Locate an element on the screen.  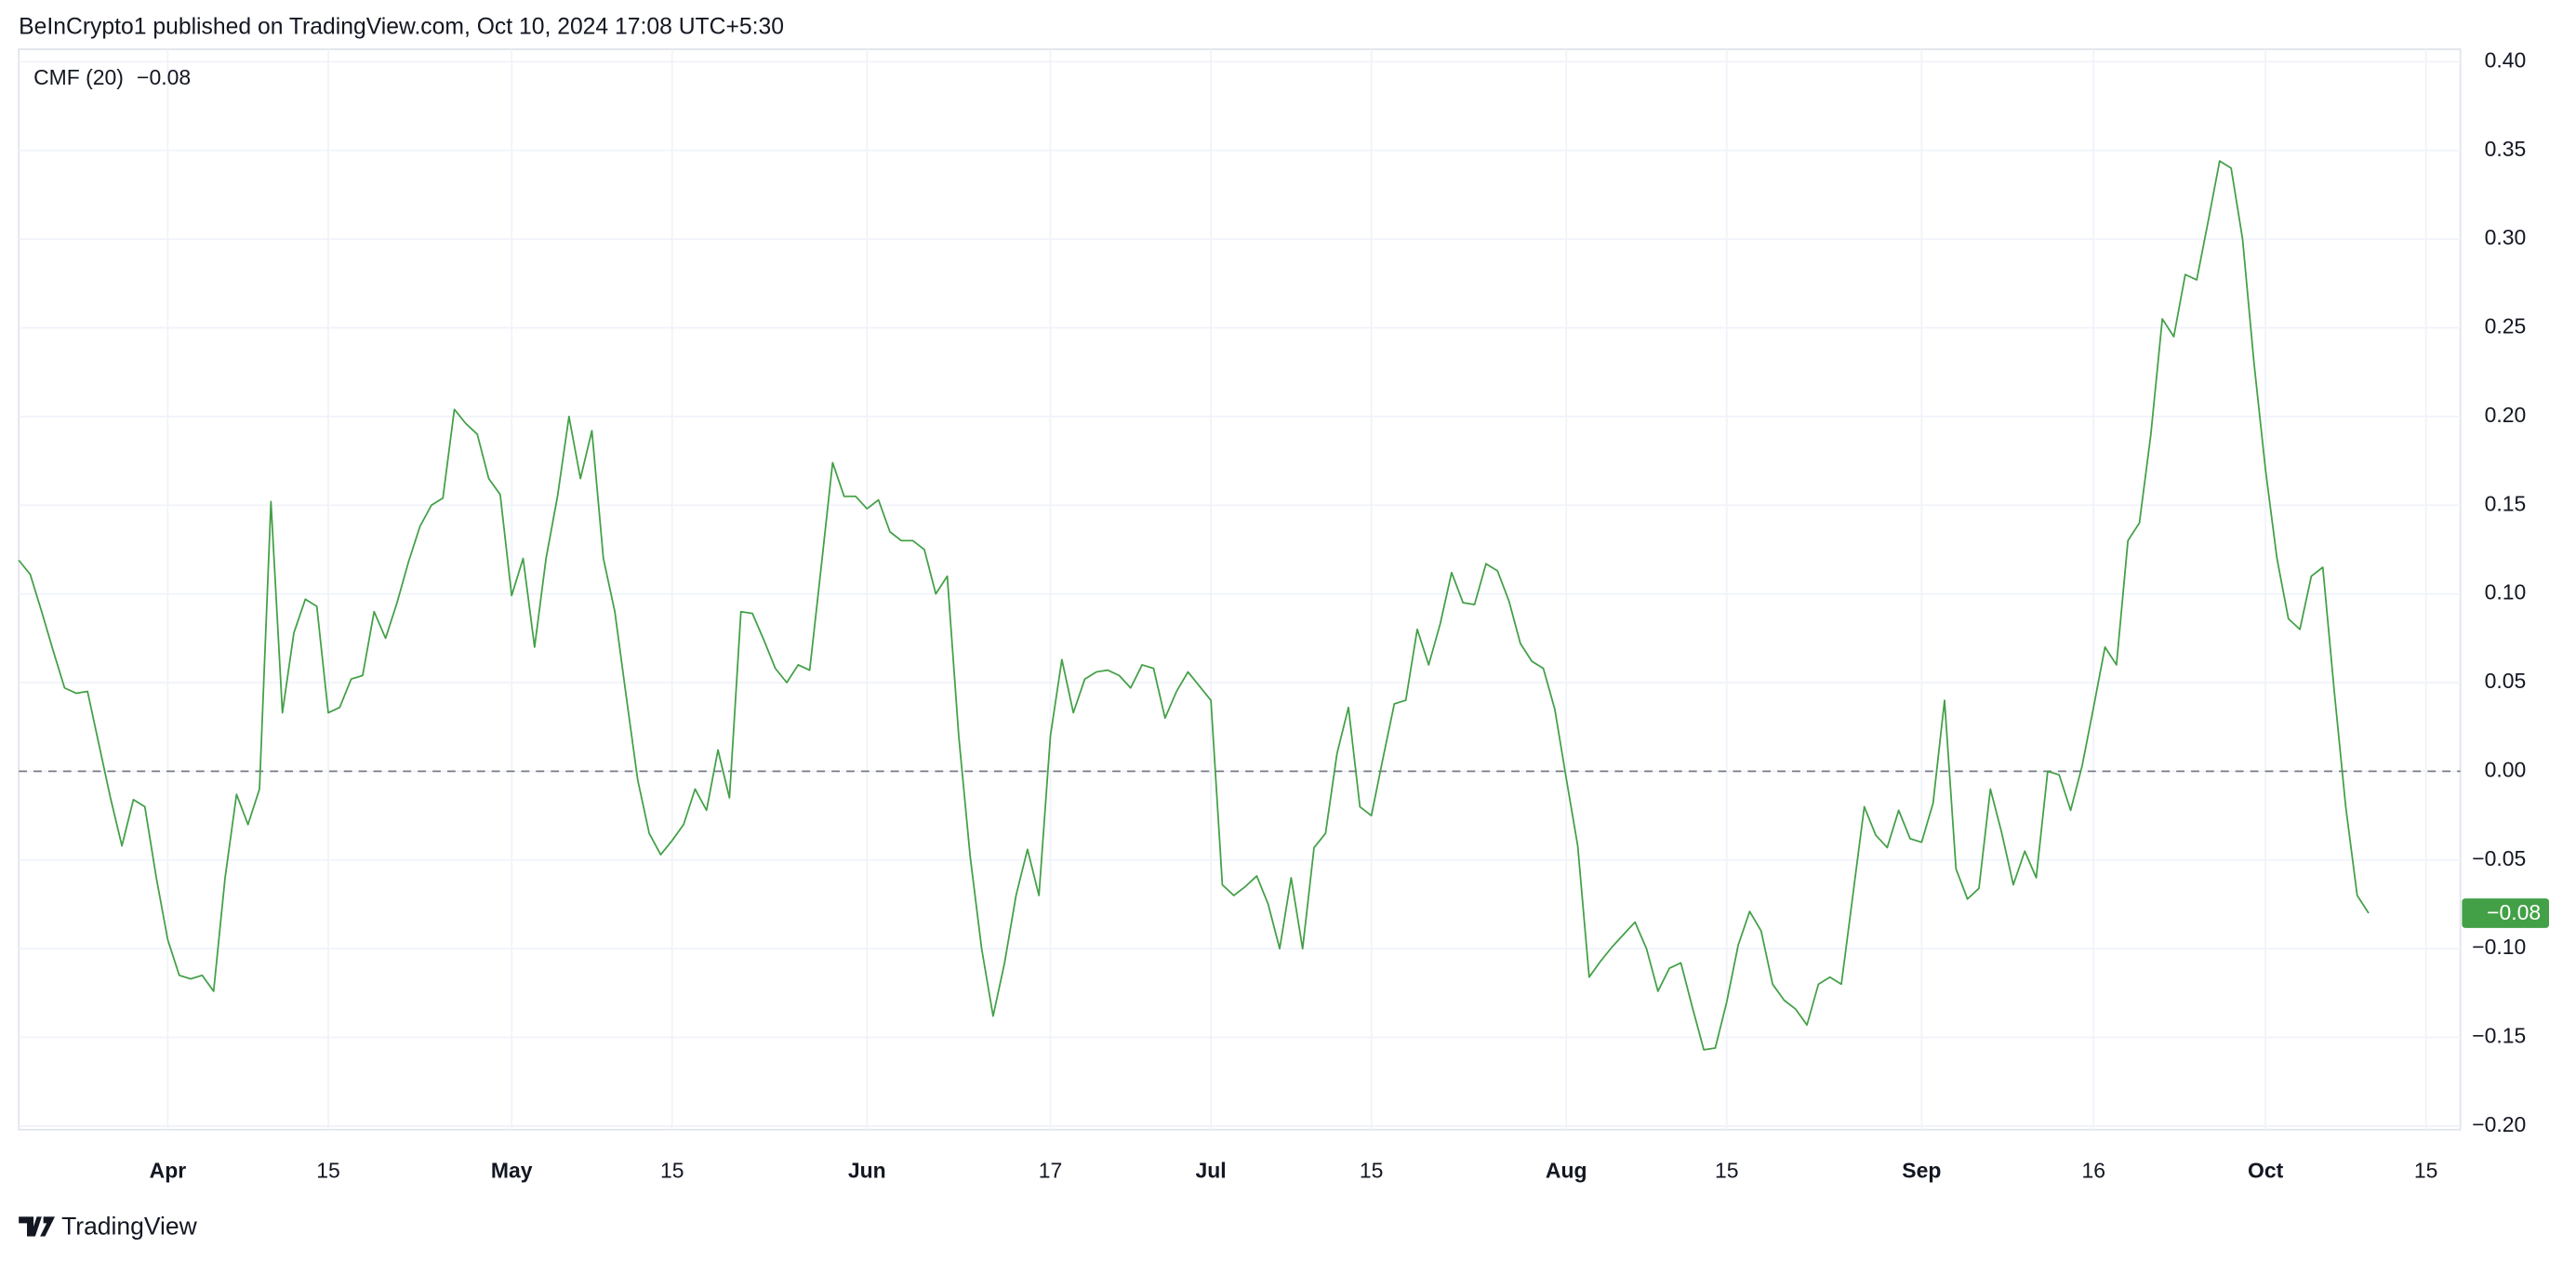
legend-name: CMF (20) is located at coordinates (78, 77).